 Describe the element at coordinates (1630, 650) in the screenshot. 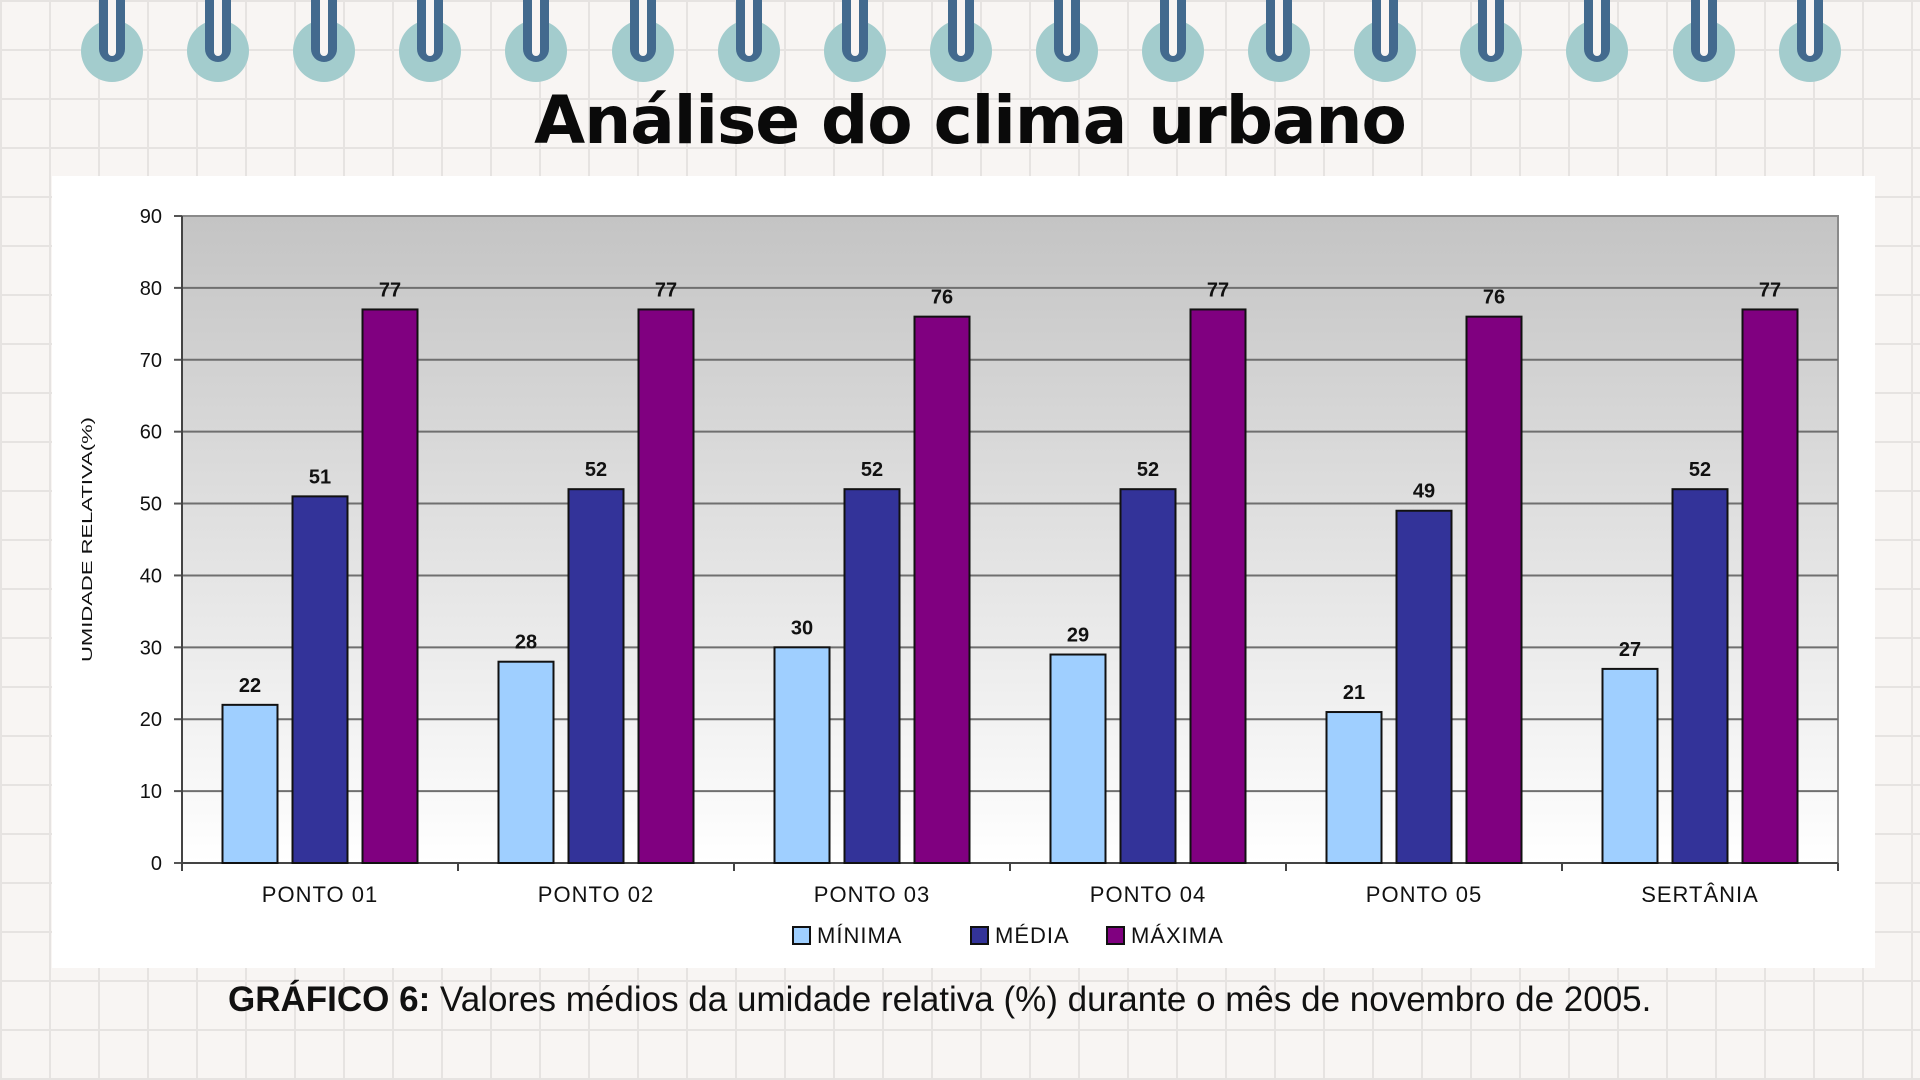

I see `data-label: 27` at that location.